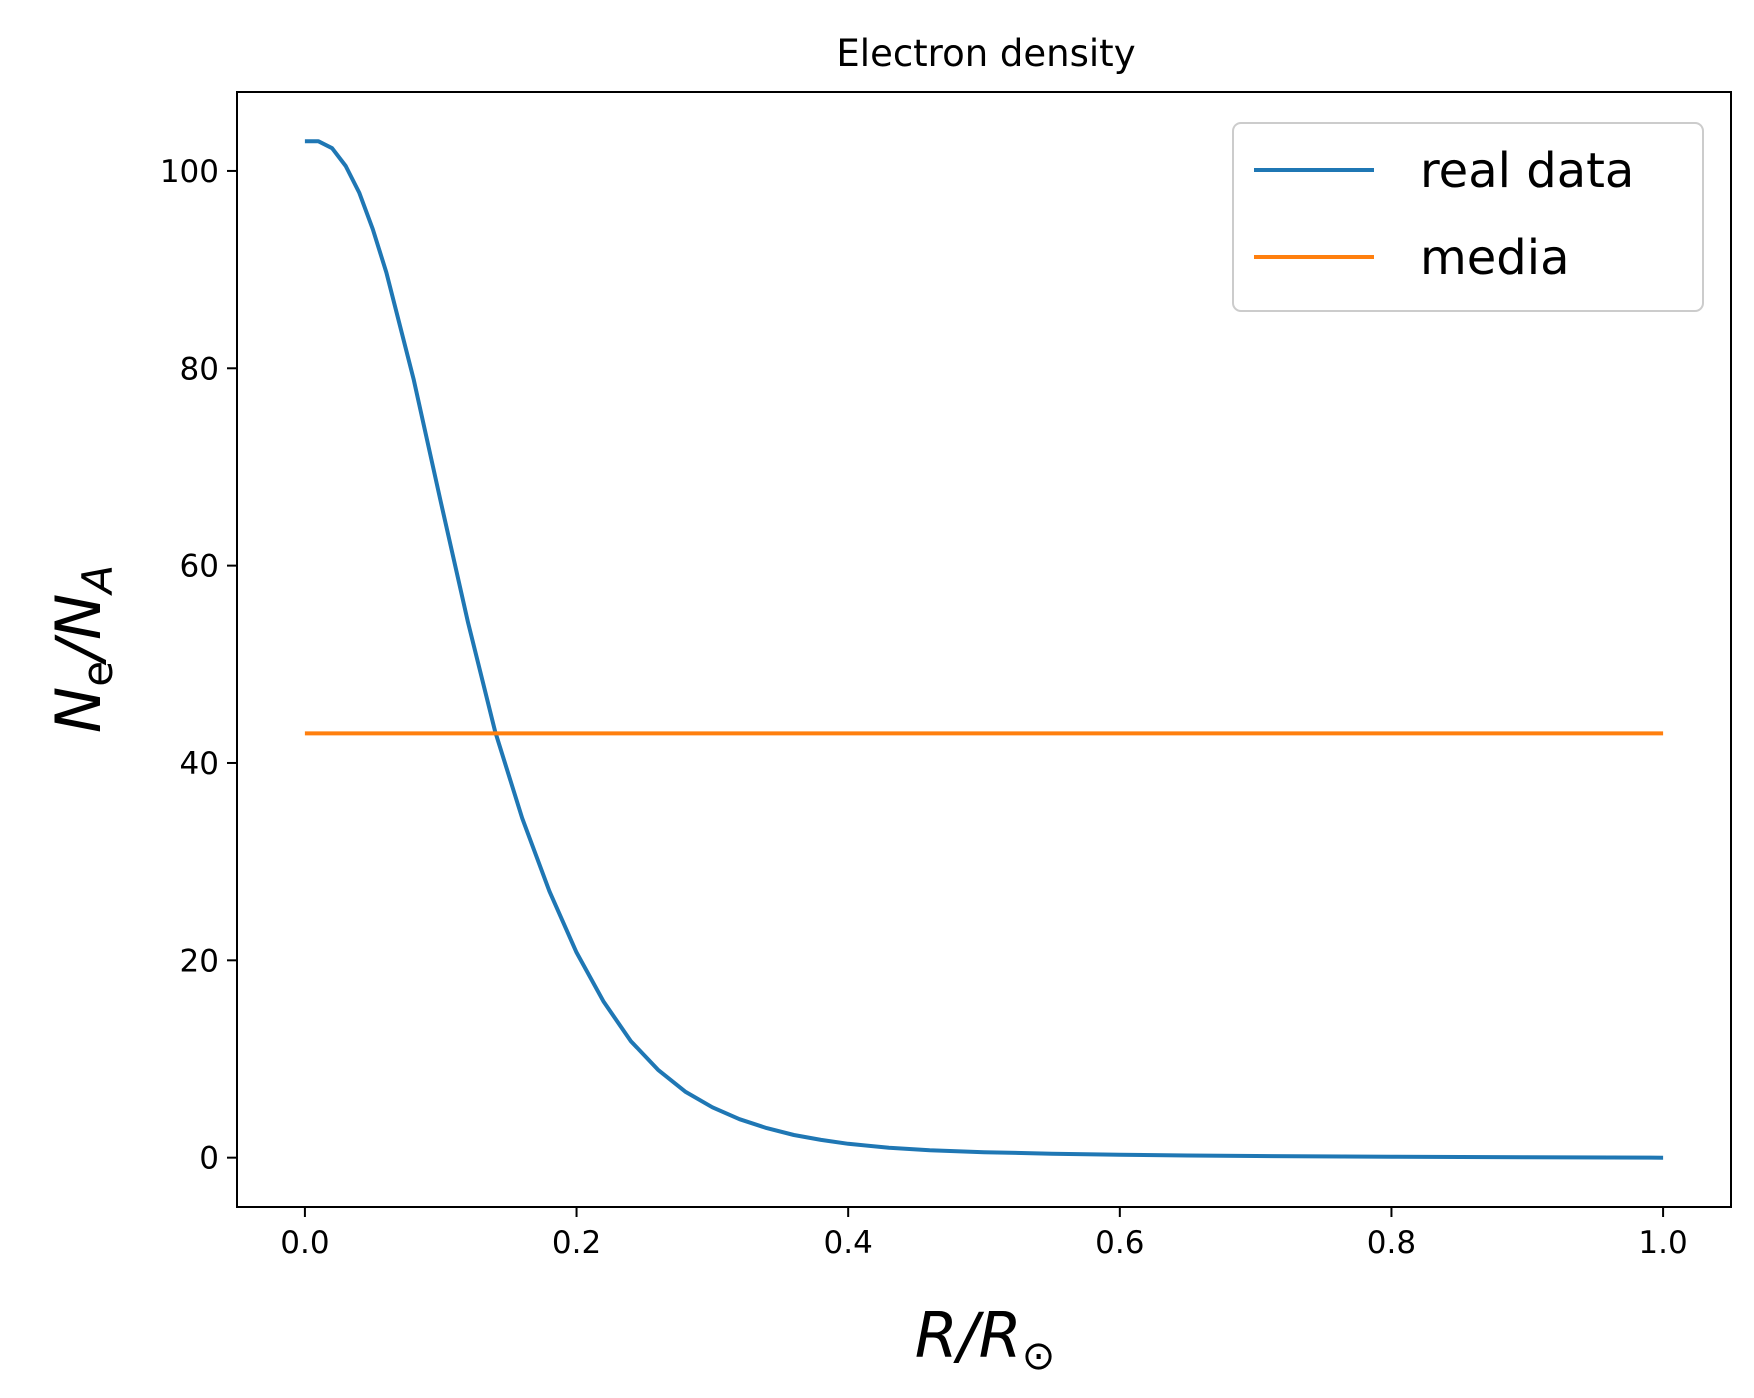  I want to click on x-axis-label: R/R⊙, so click(985, 1339).